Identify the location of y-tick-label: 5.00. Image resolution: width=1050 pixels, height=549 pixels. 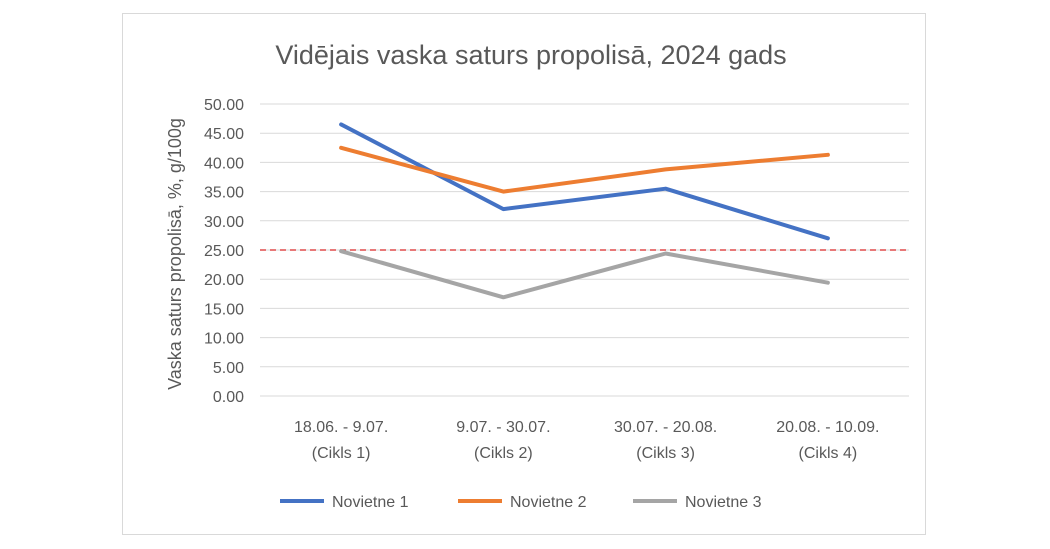
(228, 368).